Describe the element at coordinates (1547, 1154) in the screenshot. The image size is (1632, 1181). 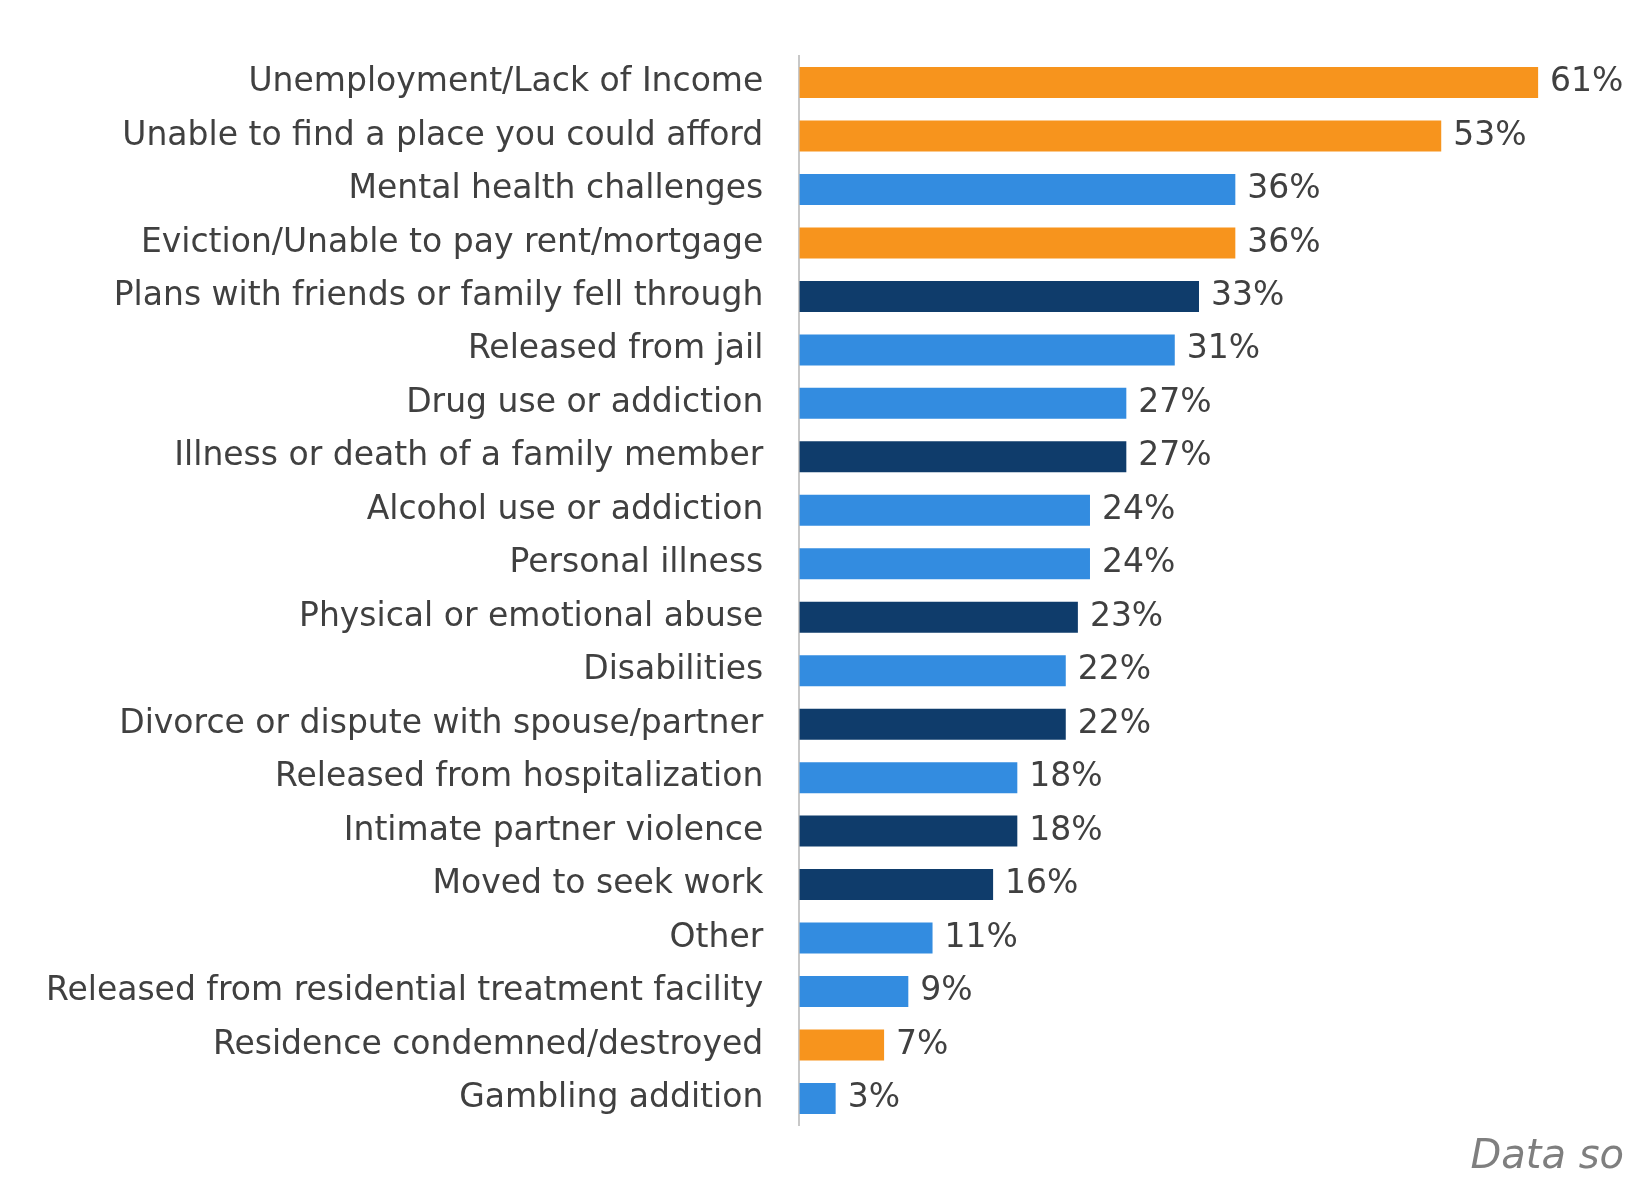
I see `text: Data so` at that location.